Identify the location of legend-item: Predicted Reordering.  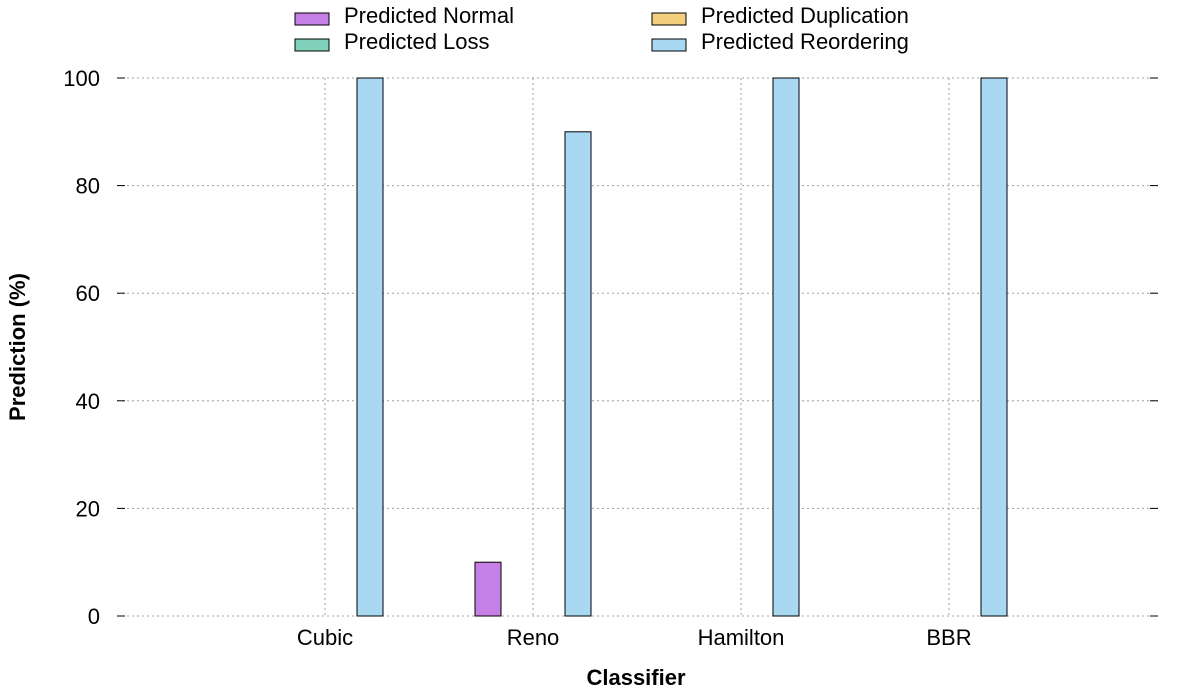
(780, 41).